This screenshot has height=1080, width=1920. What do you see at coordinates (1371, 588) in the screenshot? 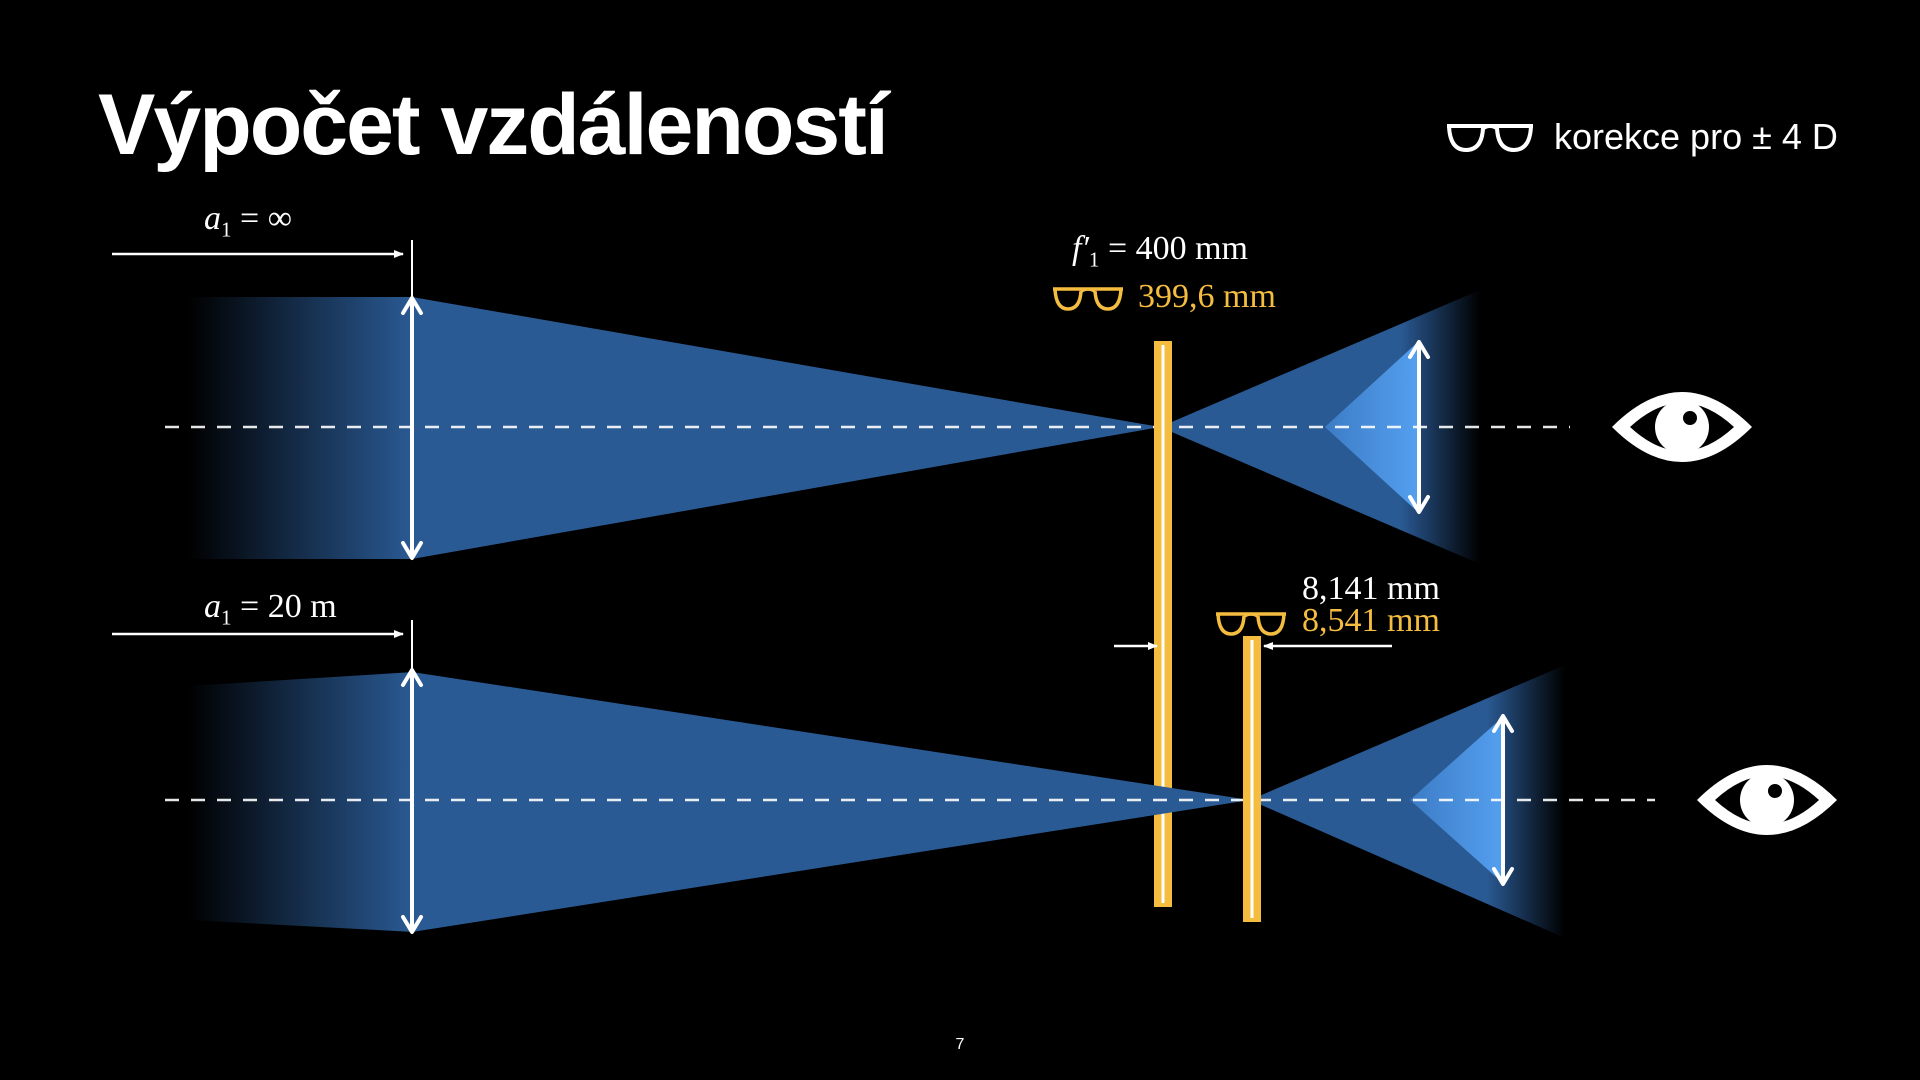
I see `sensor-shift-label: 8,141 mm` at bounding box center [1371, 588].